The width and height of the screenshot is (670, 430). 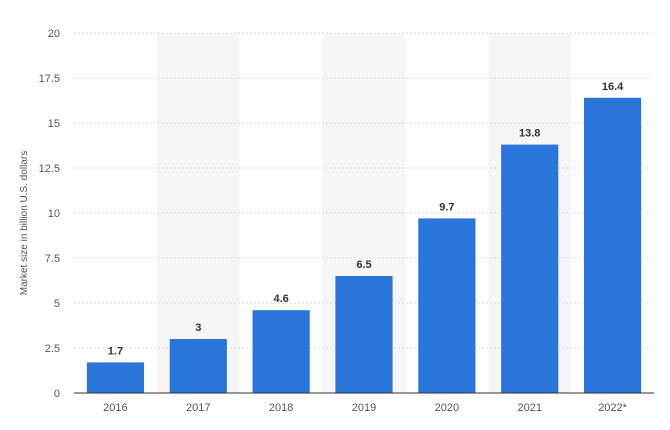 I want to click on x-tick-label: 2016, so click(x=115, y=408).